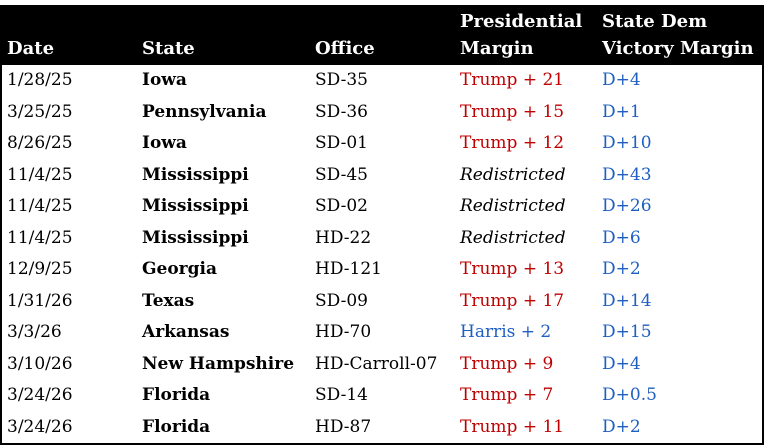 The image size is (768, 448). I want to click on presidential-margin-cell: Trump + 9, so click(507, 363).